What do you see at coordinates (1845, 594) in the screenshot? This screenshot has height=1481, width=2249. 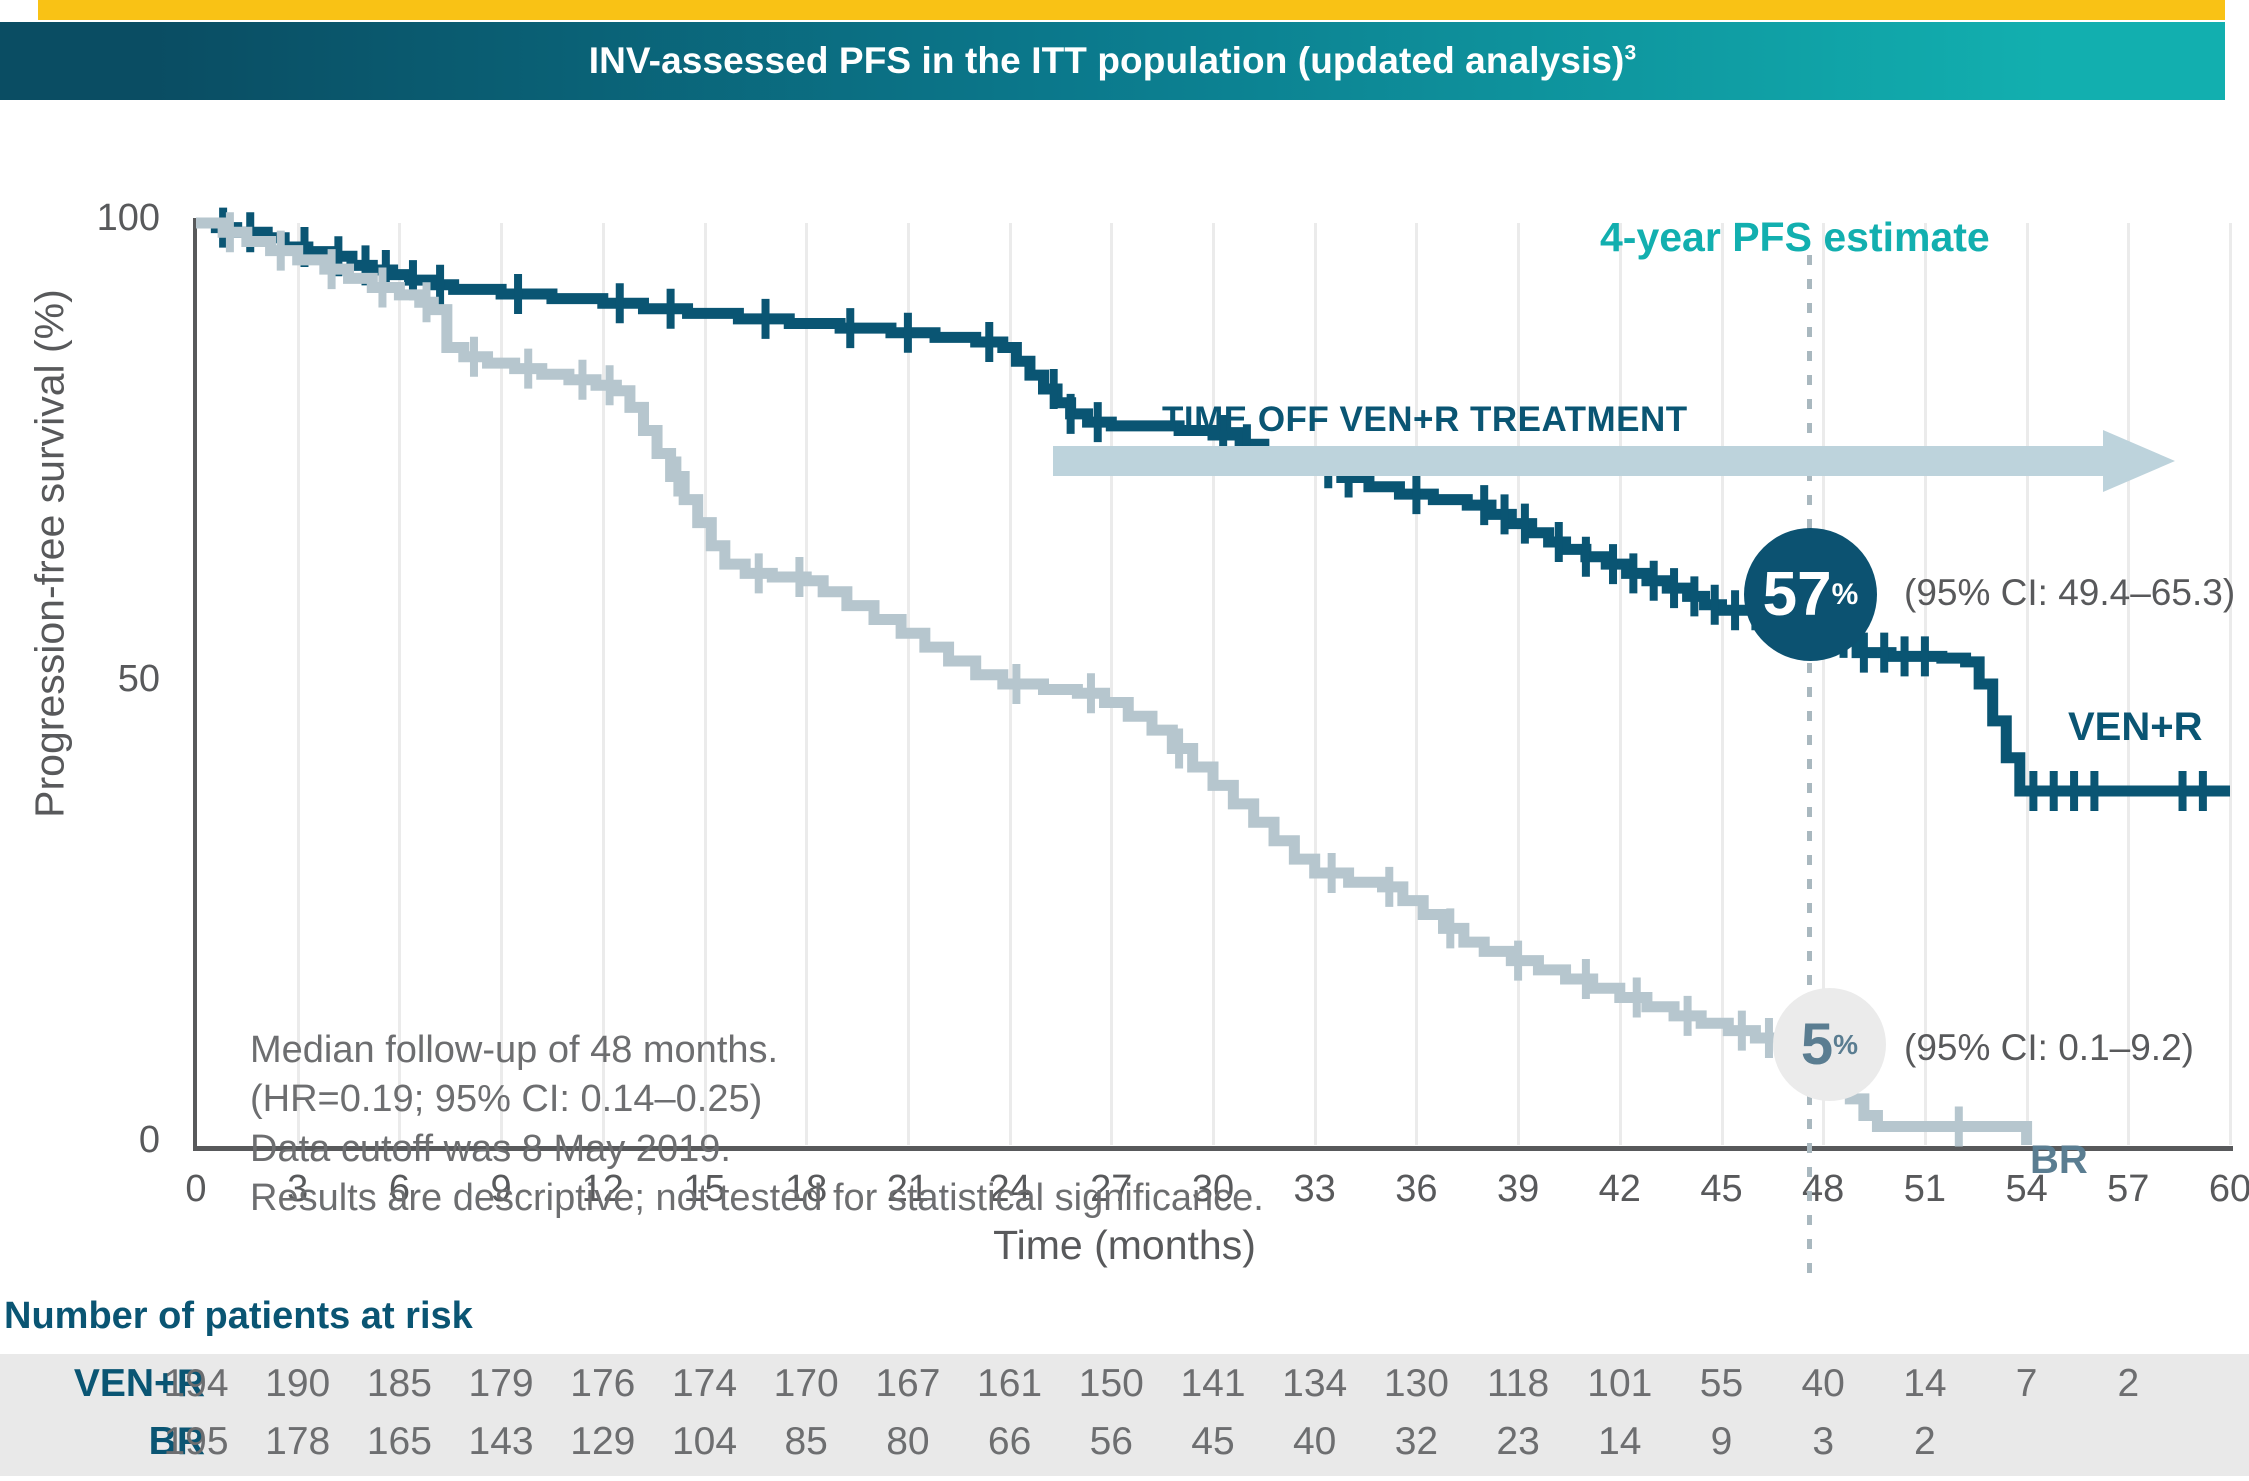 I see `venr-estimate-percent: %` at bounding box center [1845, 594].